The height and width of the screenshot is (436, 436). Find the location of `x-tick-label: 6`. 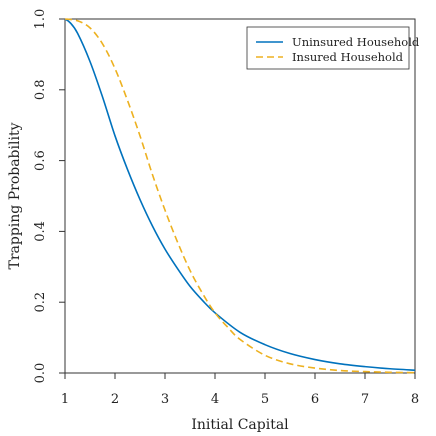

x-tick-label: 6 is located at coordinates (315, 399).